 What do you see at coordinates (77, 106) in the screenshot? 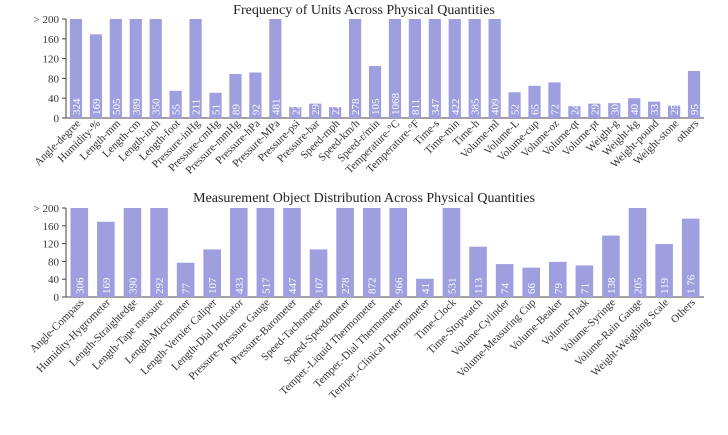
I see `units-value-label: 324` at bounding box center [77, 106].